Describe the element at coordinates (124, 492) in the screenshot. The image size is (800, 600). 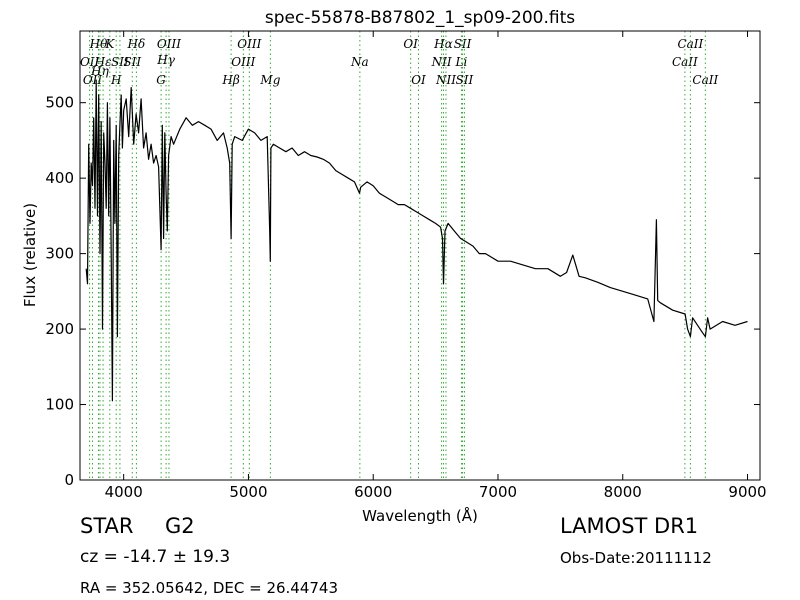
I see `x-tick-label: 4000` at that location.